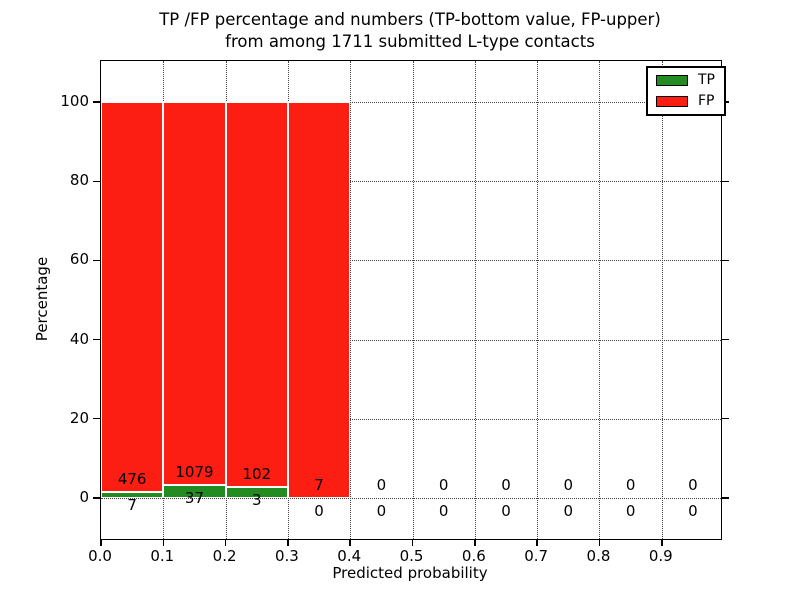  I want to click on fp-count-label: 7, so click(319, 484).